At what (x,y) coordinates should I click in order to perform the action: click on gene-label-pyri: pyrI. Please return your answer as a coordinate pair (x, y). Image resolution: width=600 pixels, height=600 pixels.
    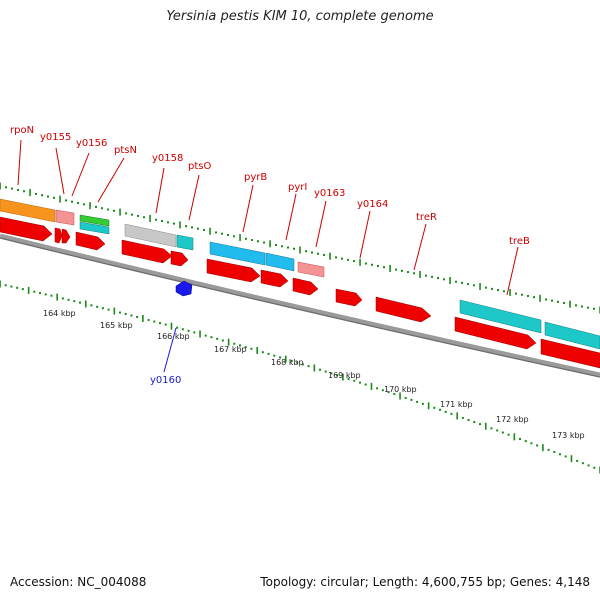
    Looking at the image, I should click on (297, 187).